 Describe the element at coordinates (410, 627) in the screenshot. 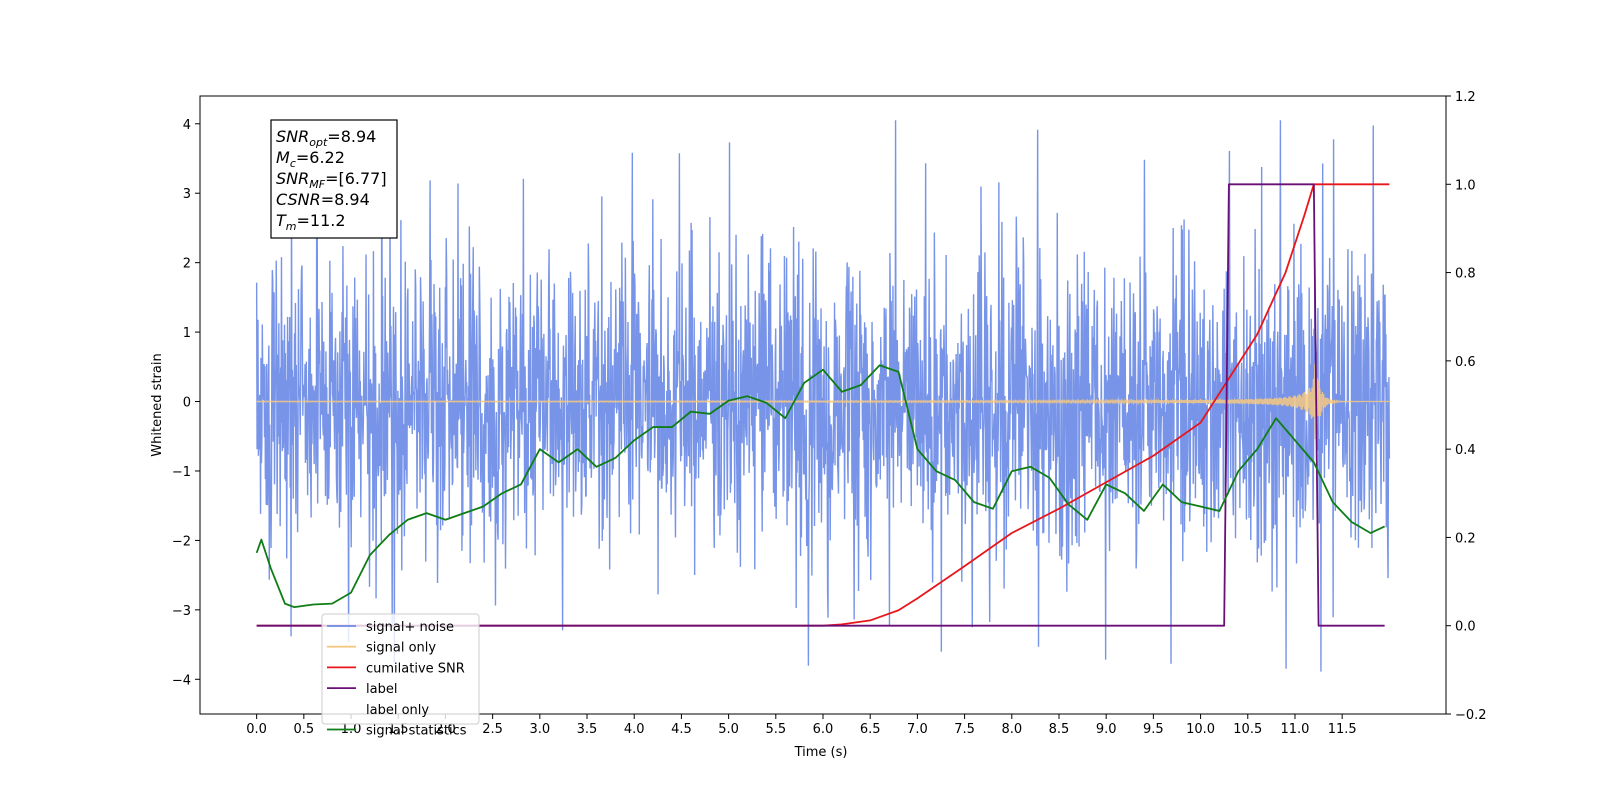

I see `legend-entry-label: signal+ noise` at that location.